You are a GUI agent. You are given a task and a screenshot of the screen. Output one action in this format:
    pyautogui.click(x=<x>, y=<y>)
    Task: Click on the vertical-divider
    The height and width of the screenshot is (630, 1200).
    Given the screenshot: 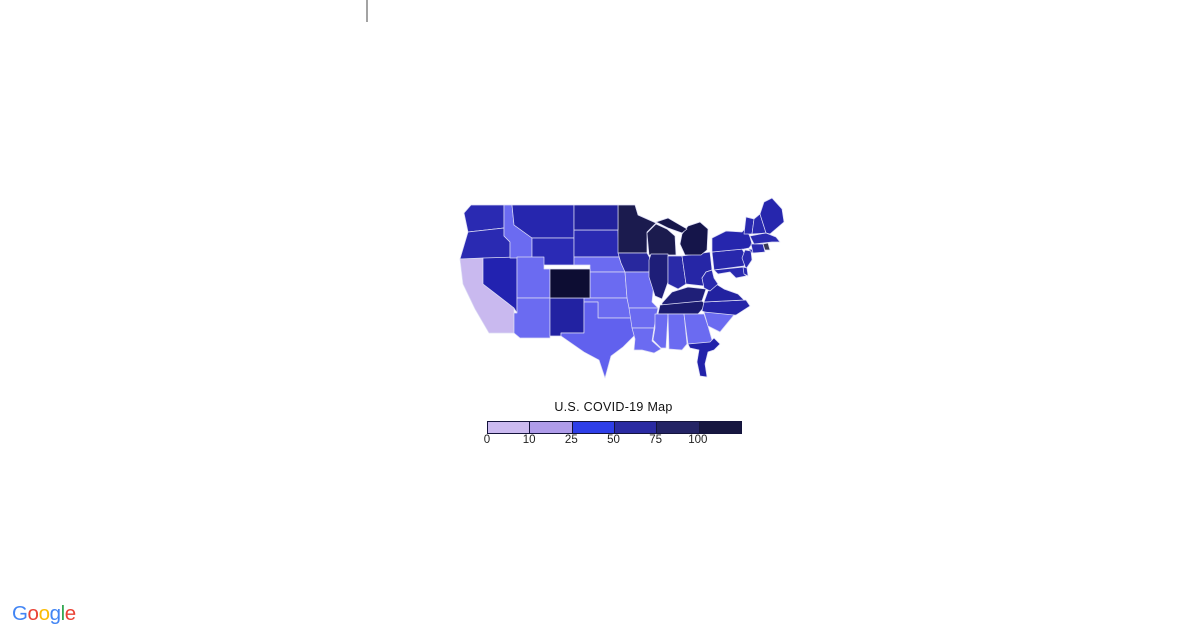 What is the action you would take?
    pyautogui.click(x=367, y=11)
    